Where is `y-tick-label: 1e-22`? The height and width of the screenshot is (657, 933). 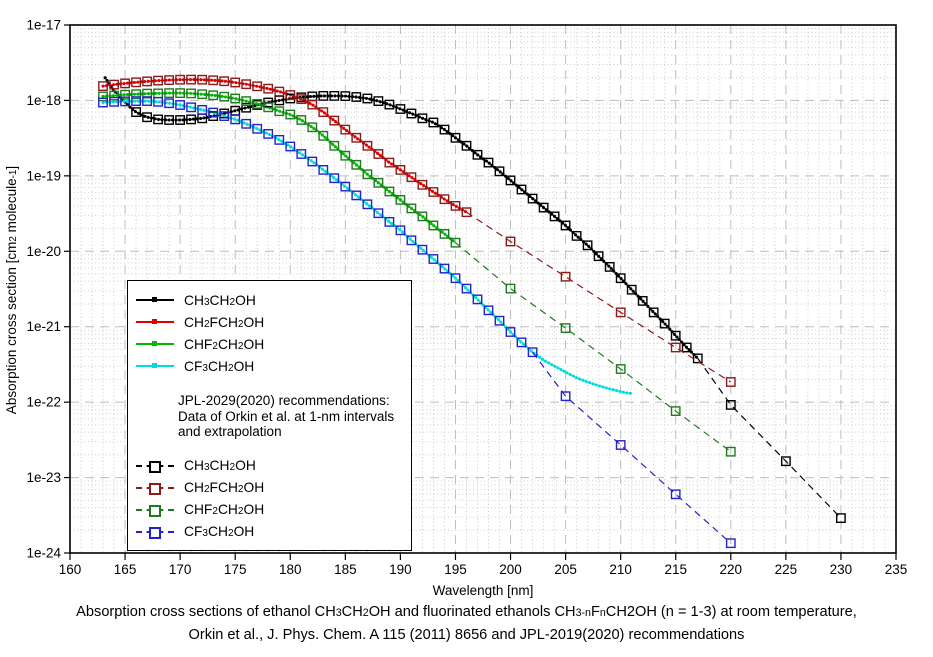 y-tick-label: 1e-22 is located at coordinates (43, 402).